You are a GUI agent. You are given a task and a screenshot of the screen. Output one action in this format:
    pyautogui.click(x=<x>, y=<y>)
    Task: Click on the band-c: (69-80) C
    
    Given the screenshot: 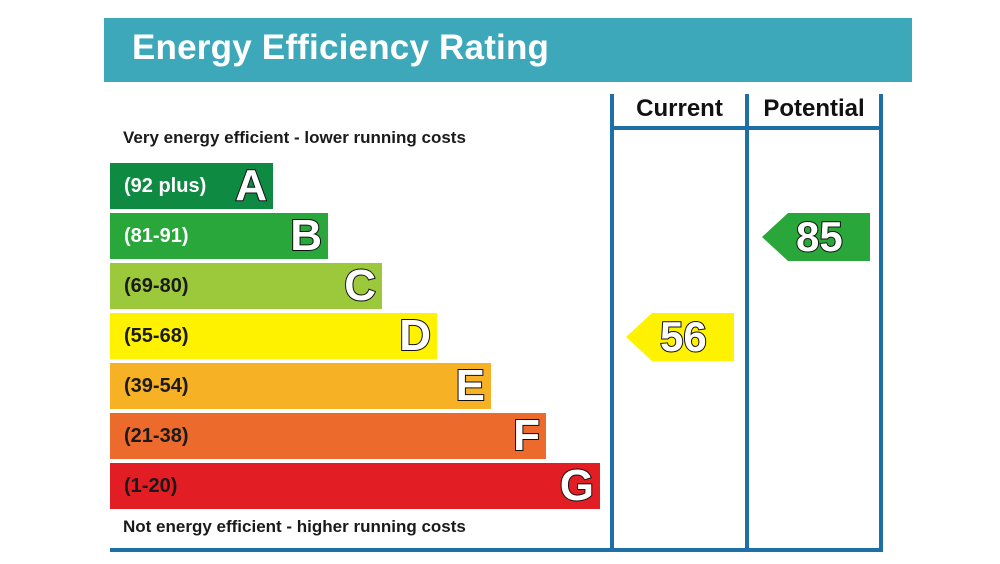 What is the action you would take?
    pyautogui.click(x=246, y=286)
    